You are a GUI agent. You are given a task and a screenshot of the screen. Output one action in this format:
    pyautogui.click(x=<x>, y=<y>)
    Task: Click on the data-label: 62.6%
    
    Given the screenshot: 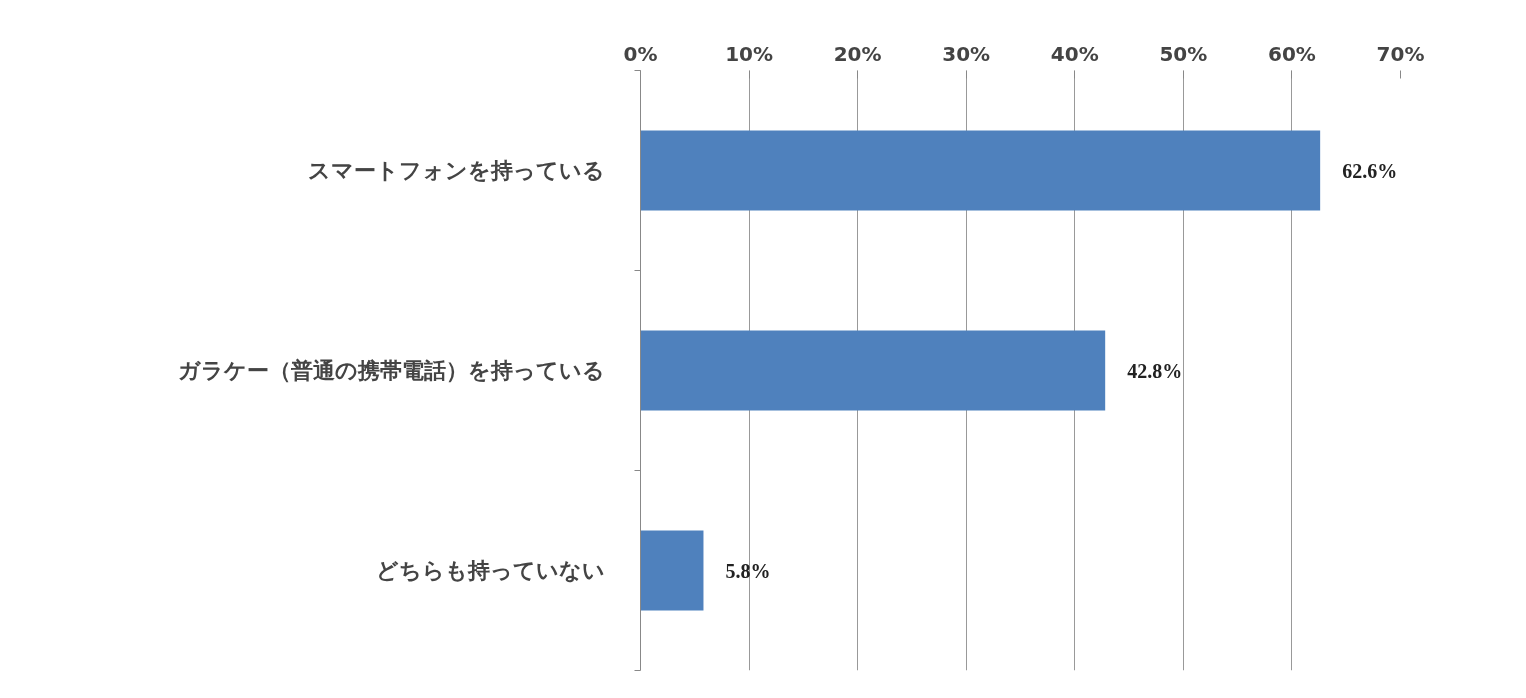 What is the action you would take?
    pyautogui.click(x=1370, y=170)
    